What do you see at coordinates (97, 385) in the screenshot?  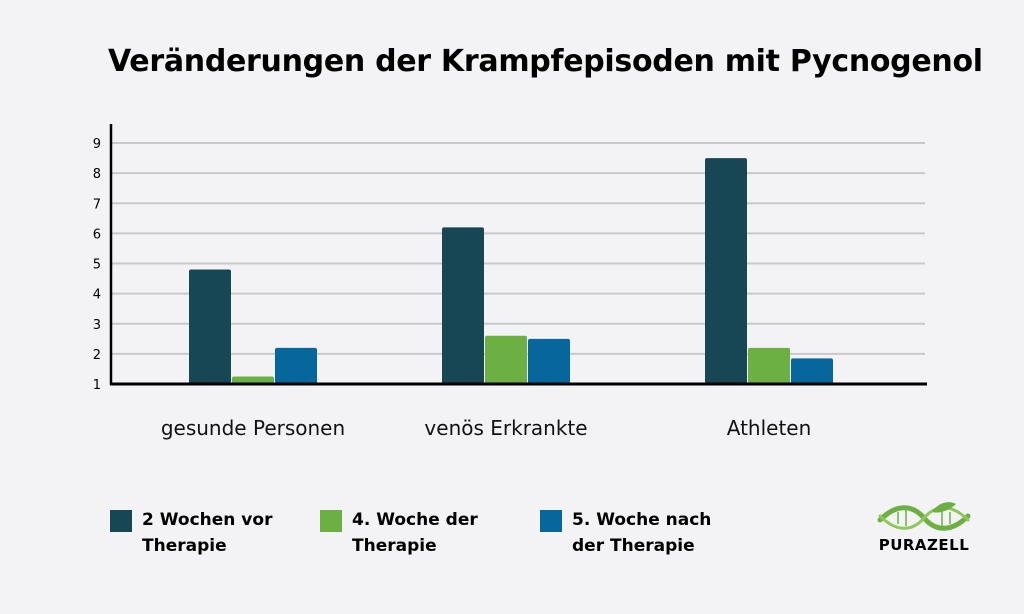 I see `y-tick-label: 1` at bounding box center [97, 385].